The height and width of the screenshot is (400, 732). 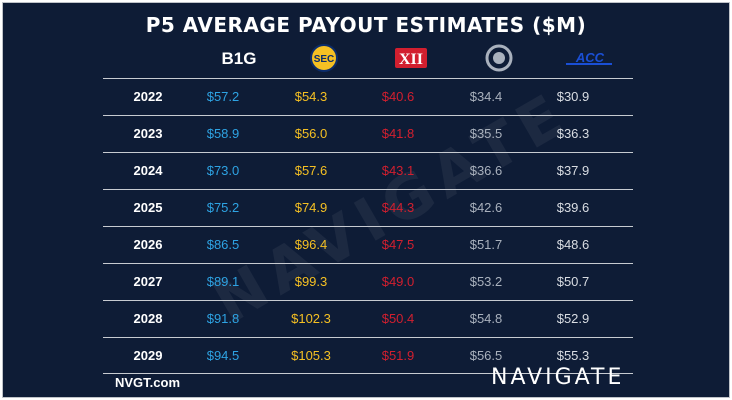 What do you see at coordinates (311, 244) in the screenshot?
I see `payout-value: $96.4` at bounding box center [311, 244].